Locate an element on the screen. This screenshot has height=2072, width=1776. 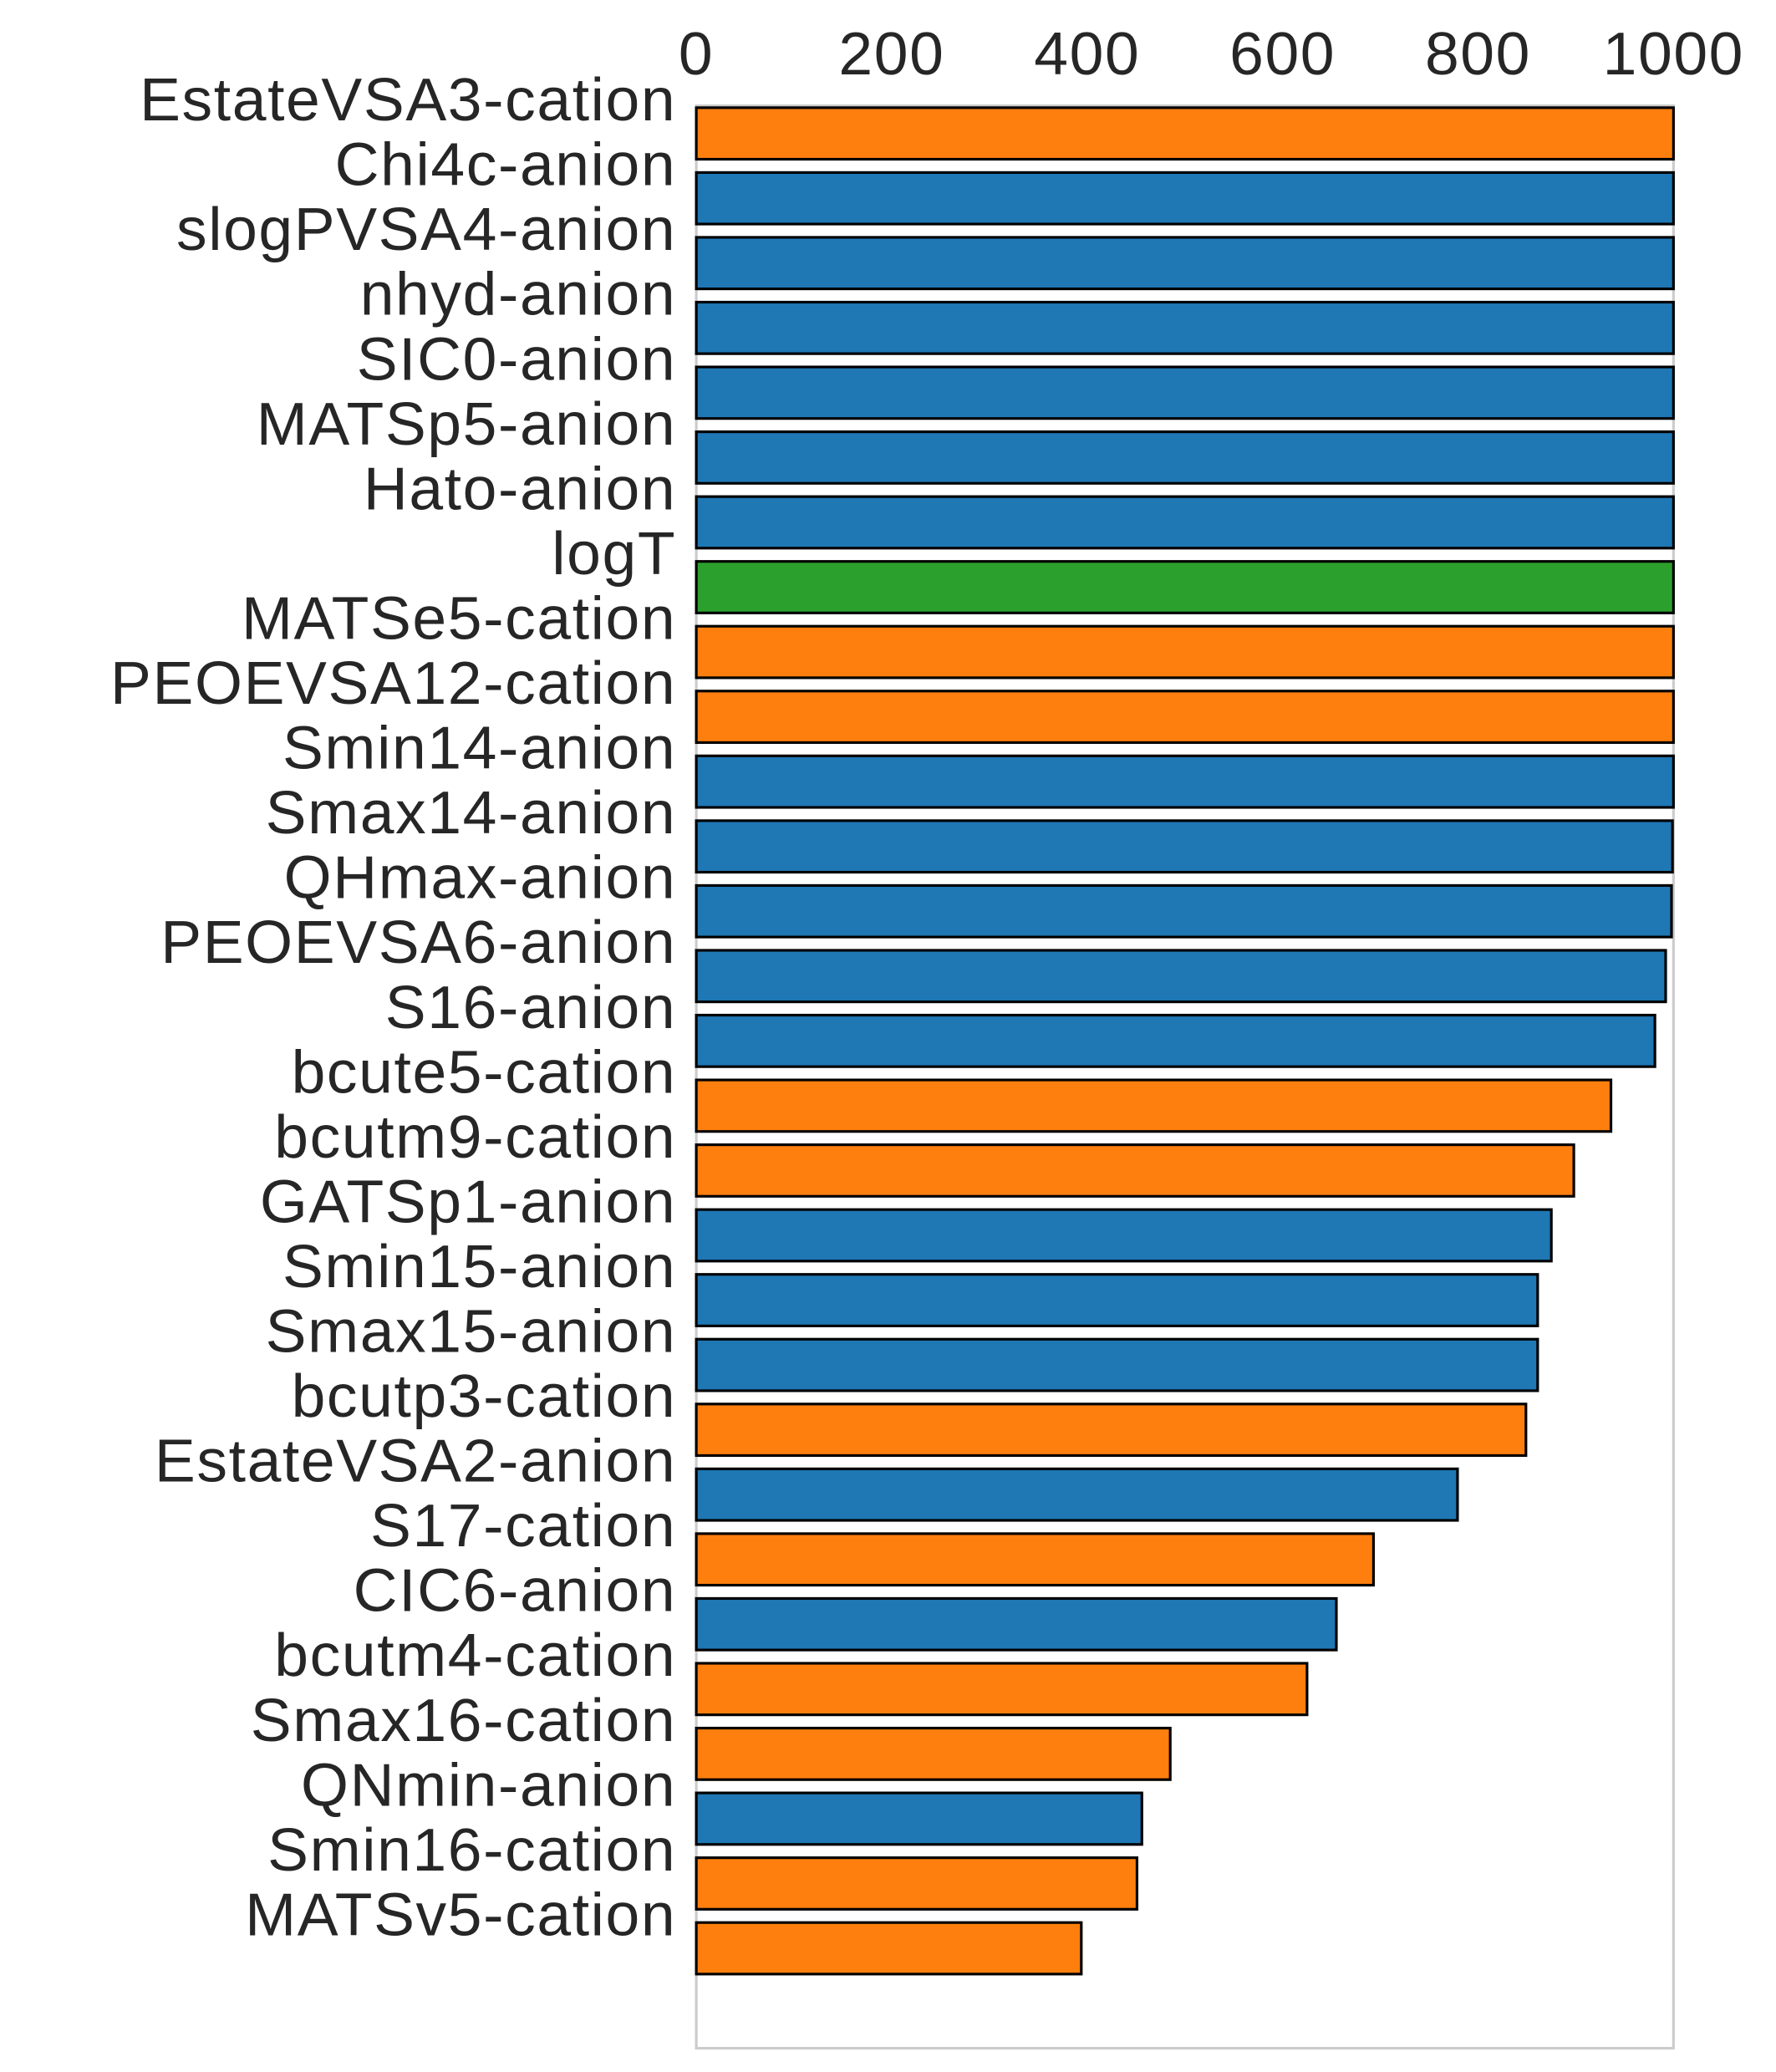
x-tick-label: 200 is located at coordinates (891, 54).